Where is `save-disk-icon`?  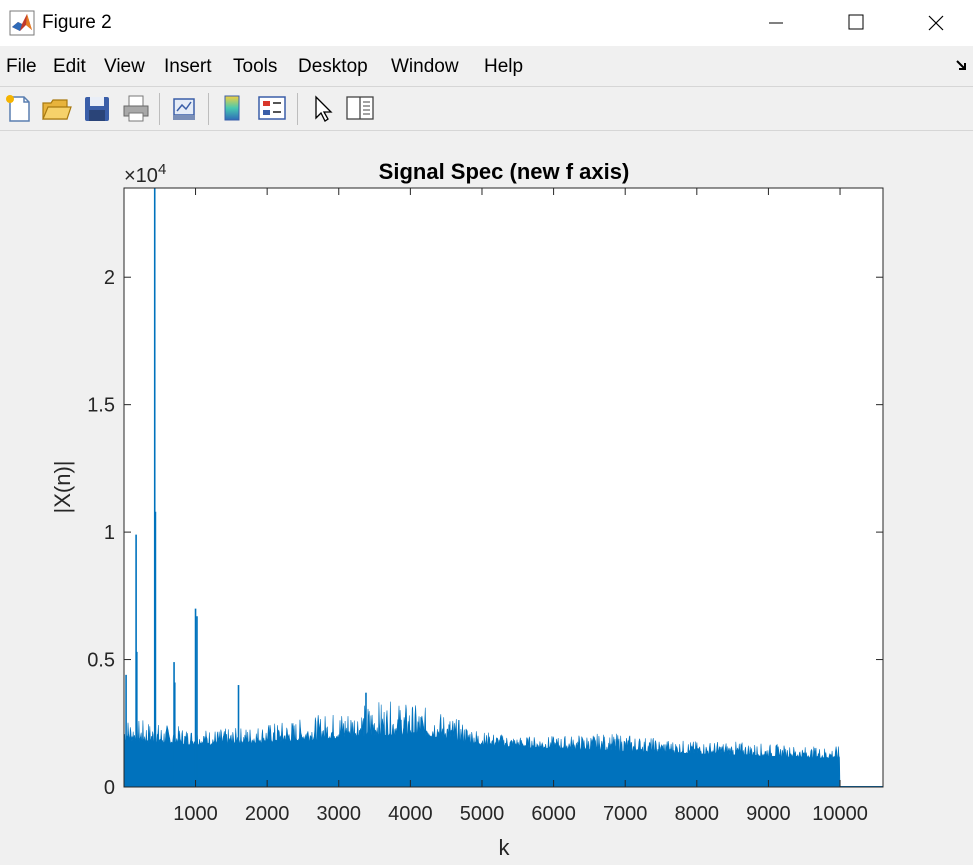
save-disk-icon is located at coordinates (97, 109).